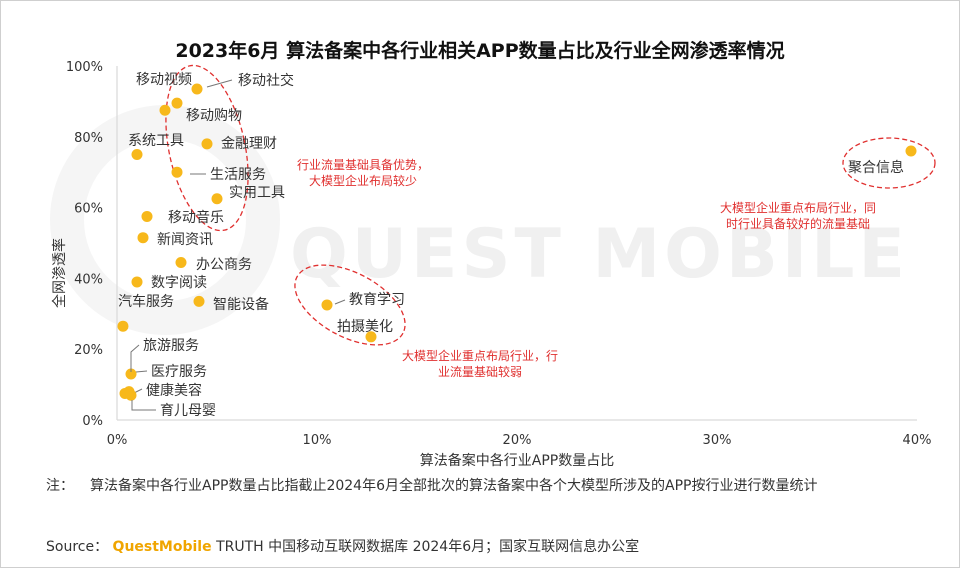 The height and width of the screenshot is (568, 960). Describe the element at coordinates (917, 440) in the screenshot. I see `x-tick-label: 40%` at that location.